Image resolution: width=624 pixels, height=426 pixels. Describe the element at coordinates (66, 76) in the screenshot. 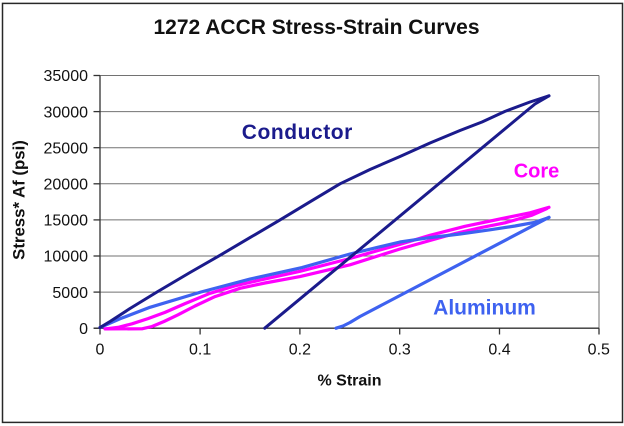

I see `svg-text: 35000` at that location.